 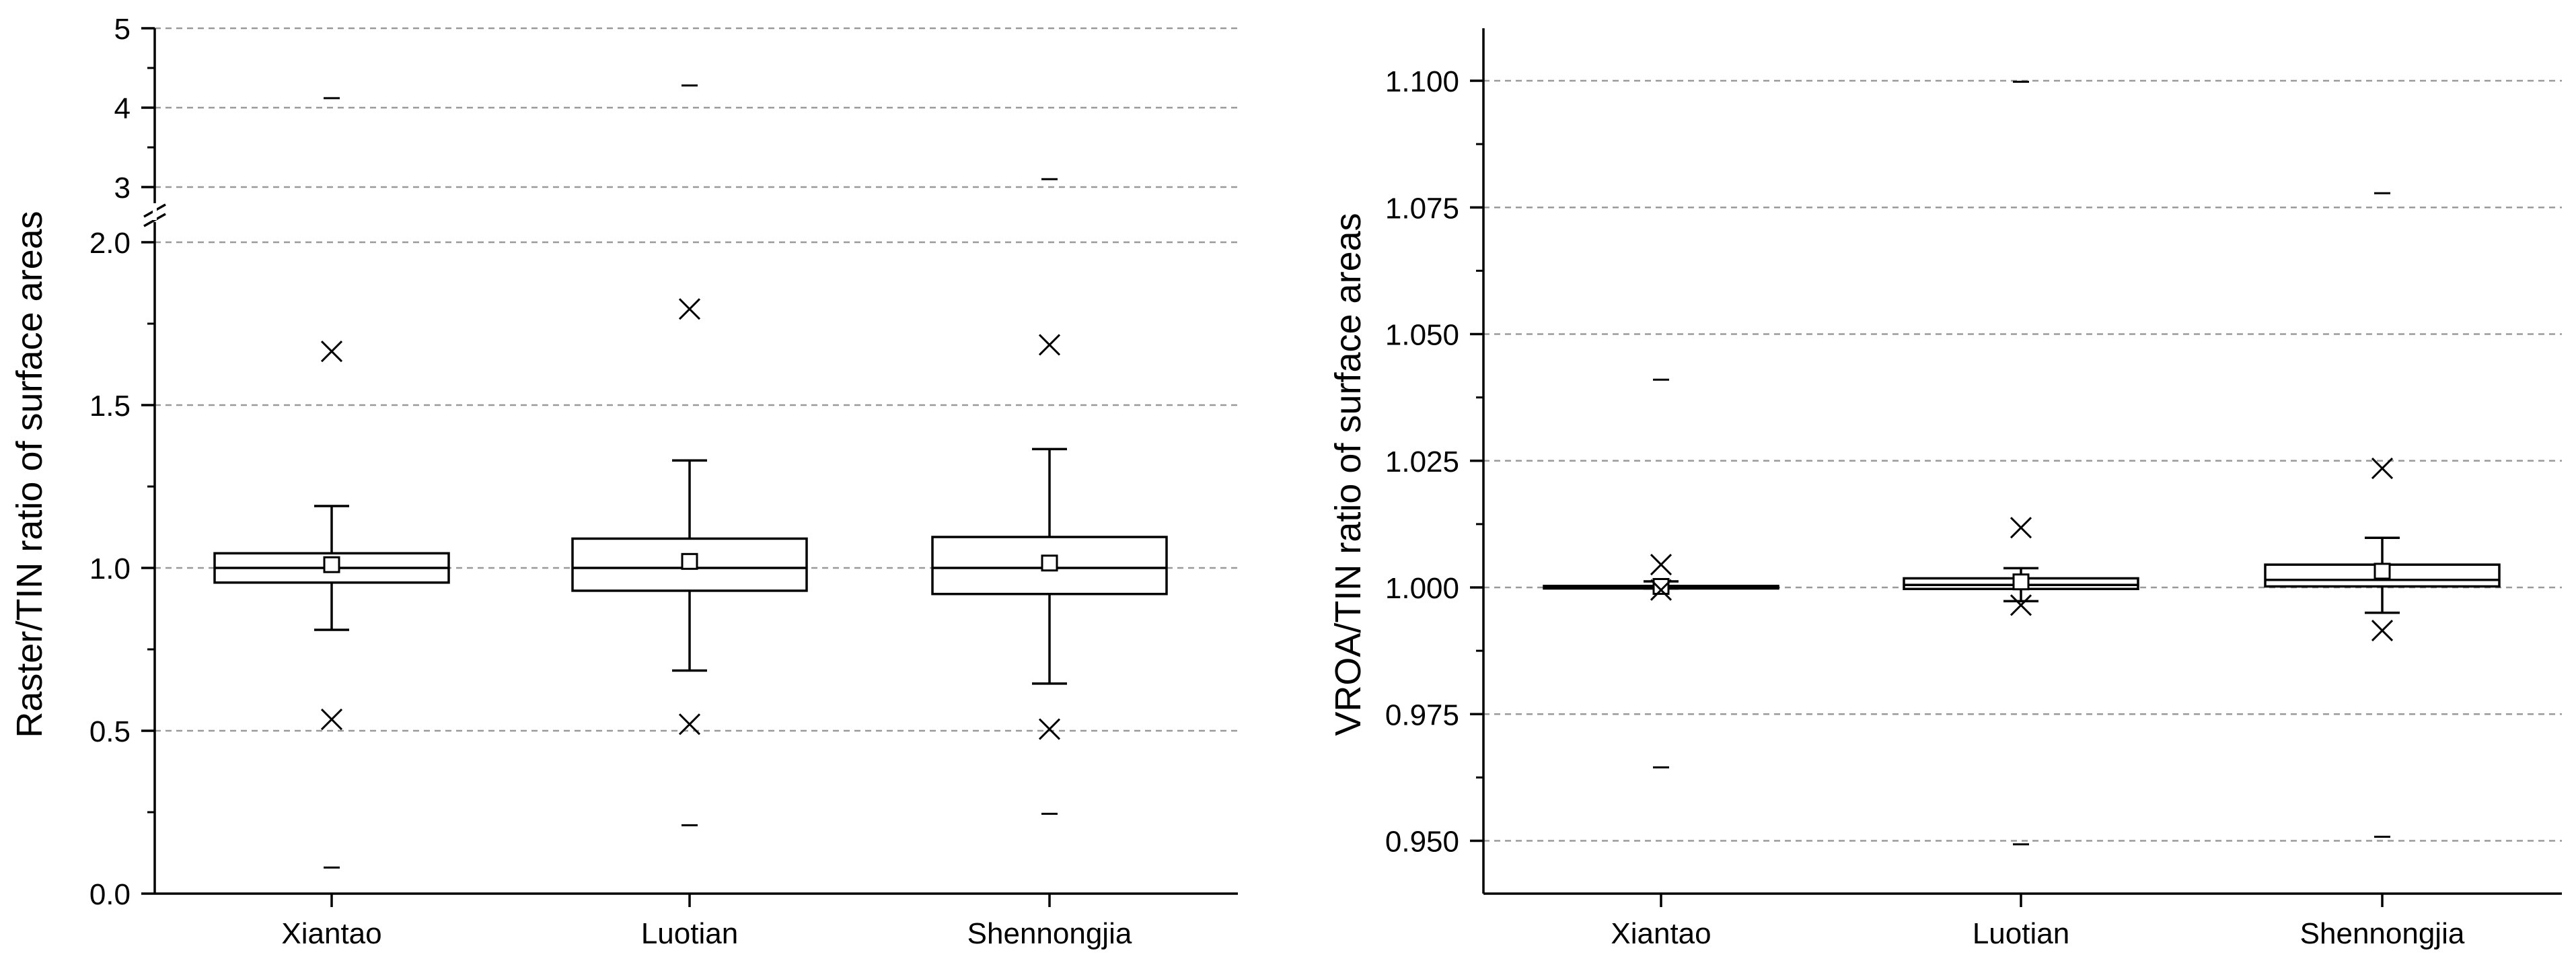 What do you see at coordinates (1422, 335) in the screenshot?
I see `right-chart-y-tick-label: 1.050` at bounding box center [1422, 335].